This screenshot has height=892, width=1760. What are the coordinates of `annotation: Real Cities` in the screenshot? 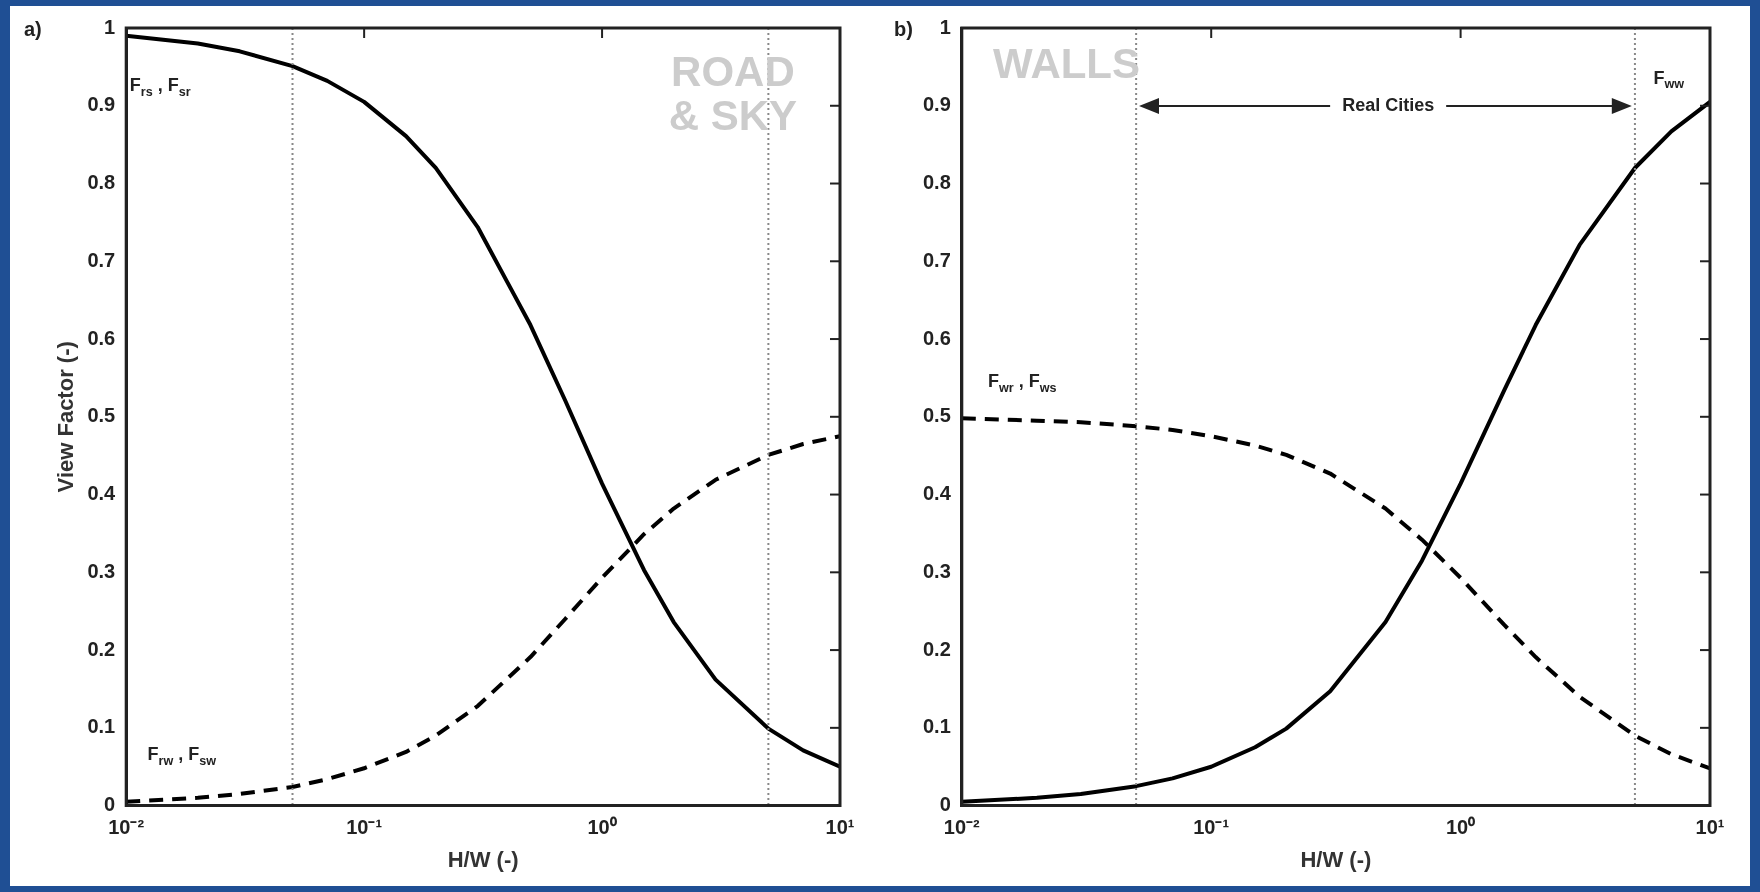 It's located at (1388, 104).